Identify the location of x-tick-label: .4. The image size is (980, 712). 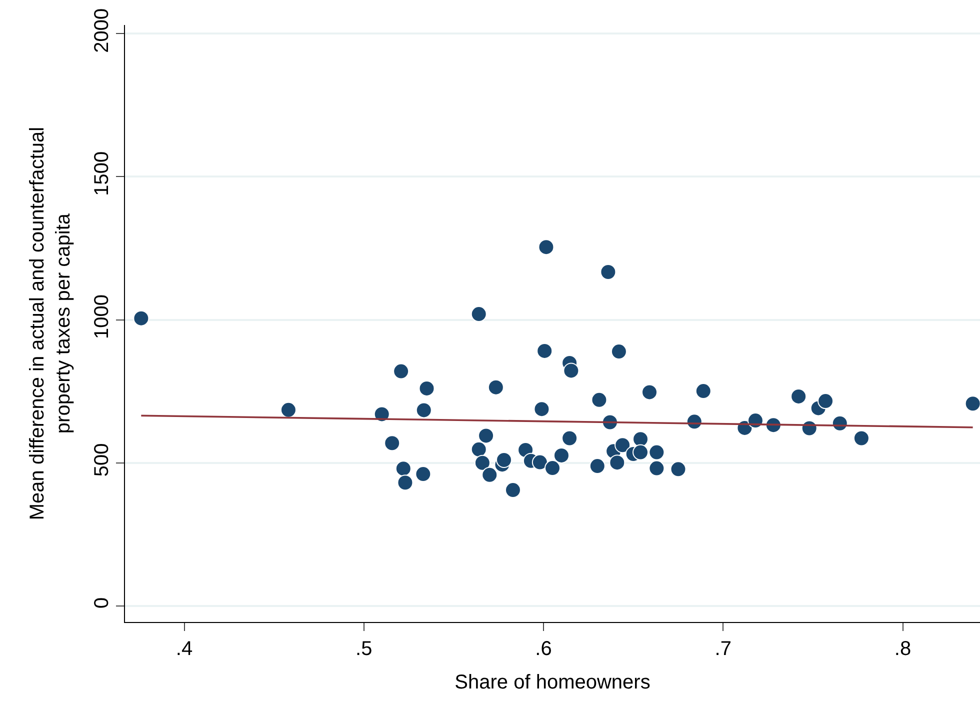
(184, 649).